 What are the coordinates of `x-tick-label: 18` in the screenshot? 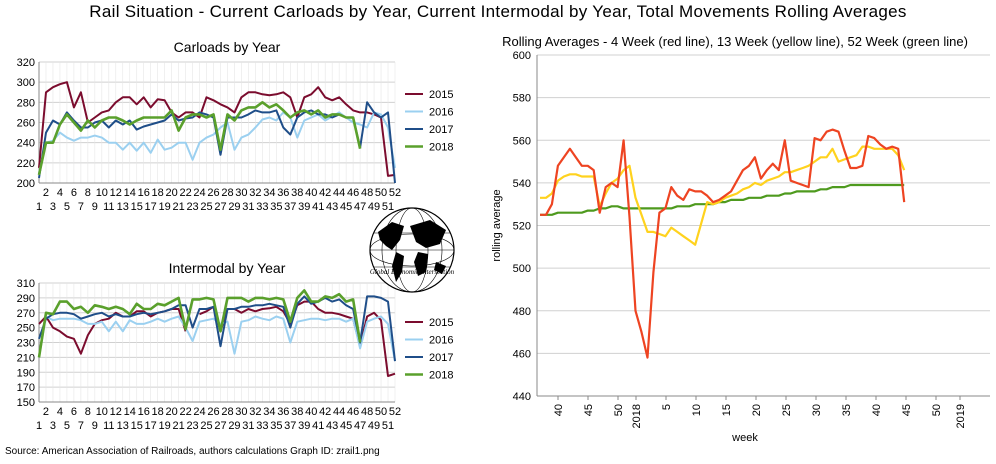 It's located at (158, 412).